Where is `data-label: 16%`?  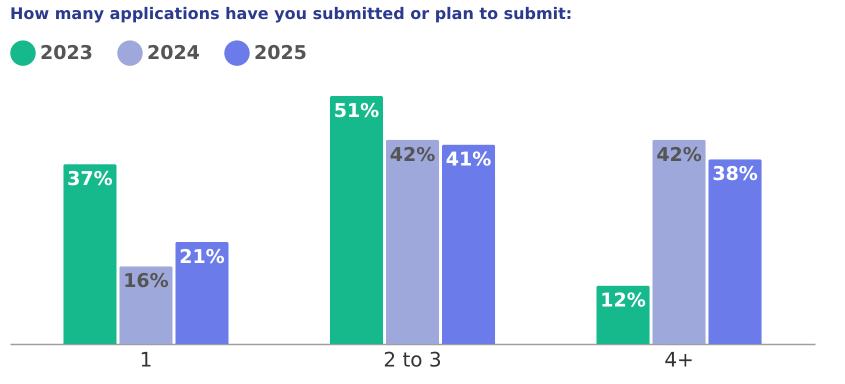
data-label: 16% is located at coordinates (146, 281).